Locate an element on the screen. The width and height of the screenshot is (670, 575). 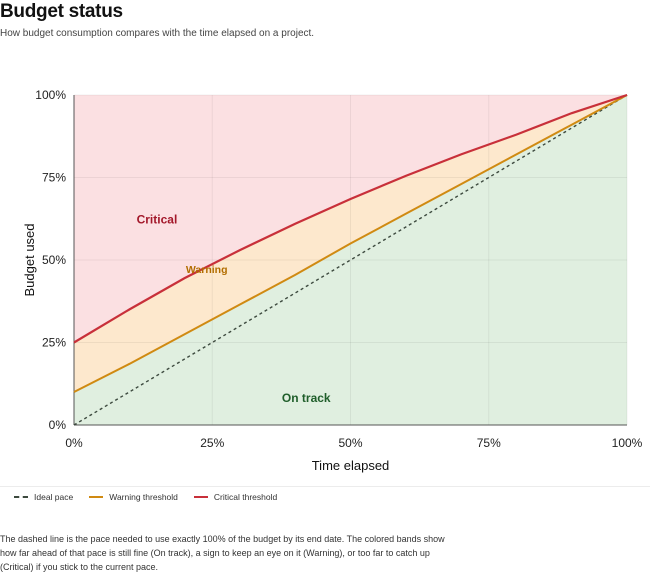
y-tick-label: 100% is located at coordinates (50, 95).